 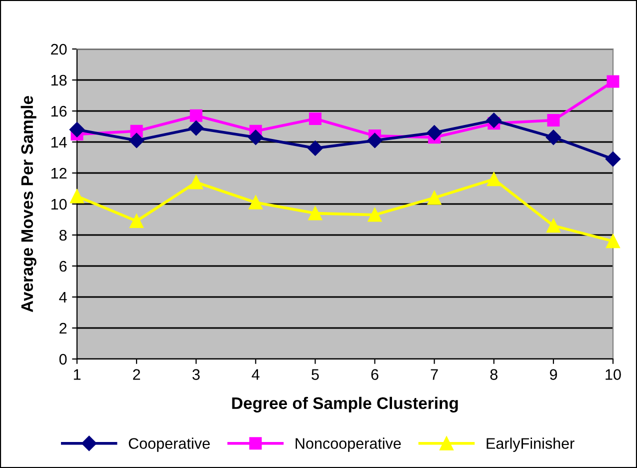 What do you see at coordinates (196, 374) in the screenshot?
I see `x-tick-label: 3` at bounding box center [196, 374].